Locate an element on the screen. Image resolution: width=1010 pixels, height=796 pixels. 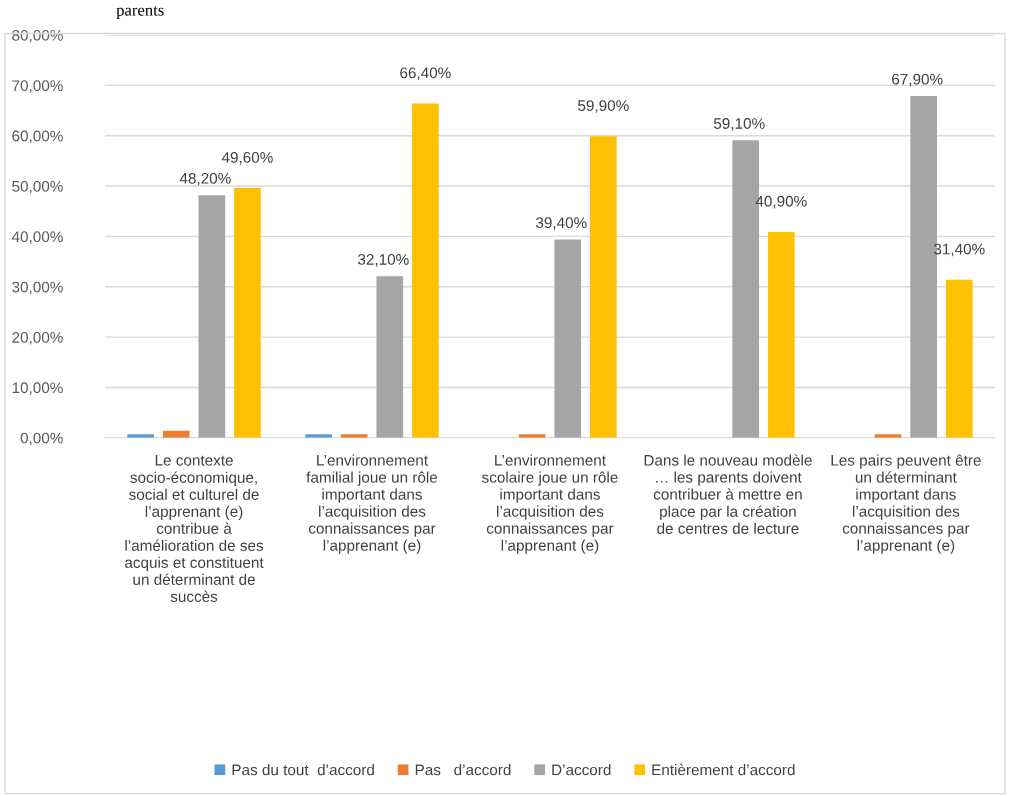
data-label: 32,10% is located at coordinates (383, 260).